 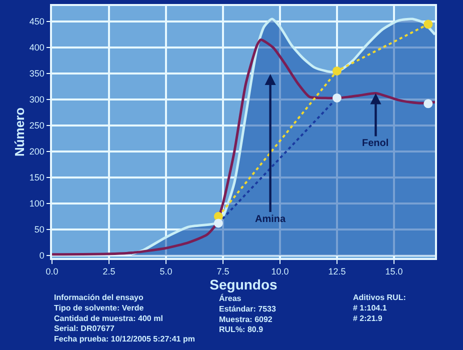 I want to click on y-tick-label: 400, so click(x=36, y=47).